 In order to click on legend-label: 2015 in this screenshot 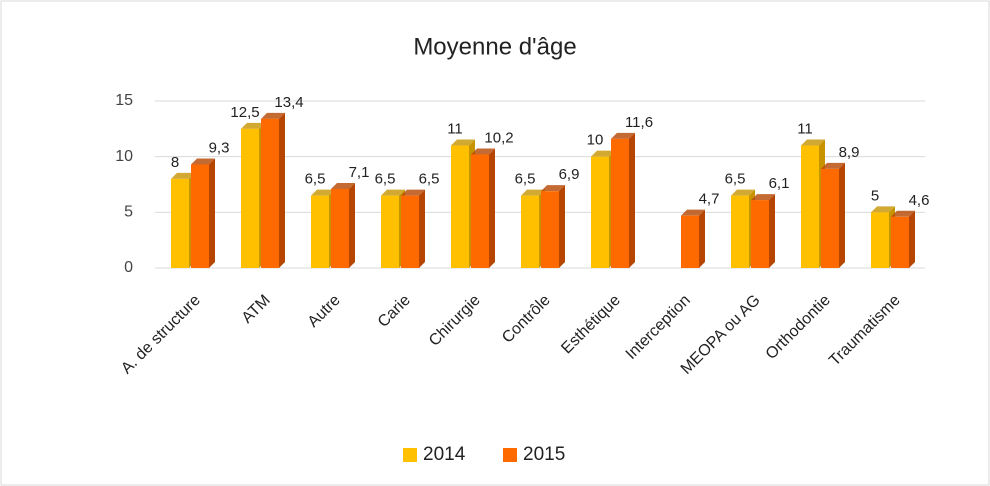, I will do `click(544, 454)`.